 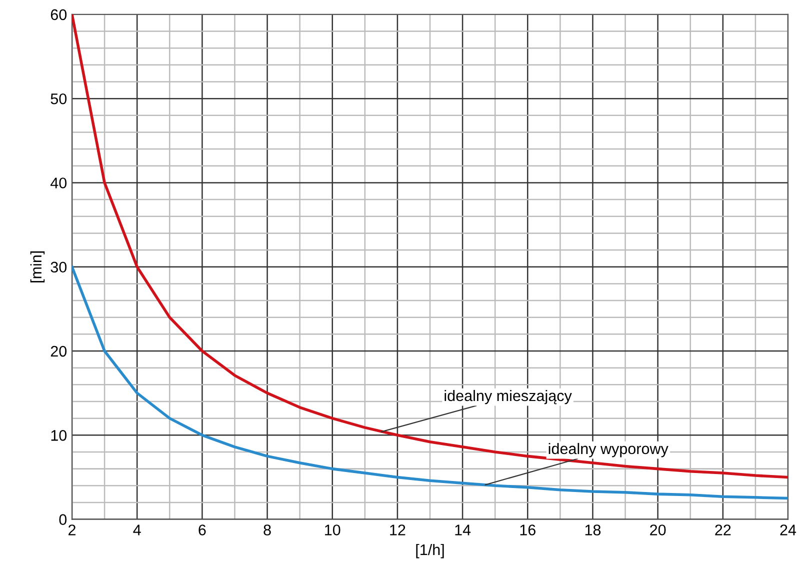 What do you see at coordinates (528, 530) in the screenshot?
I see `x-tick-label: 16` at bounding box center [528, 530].